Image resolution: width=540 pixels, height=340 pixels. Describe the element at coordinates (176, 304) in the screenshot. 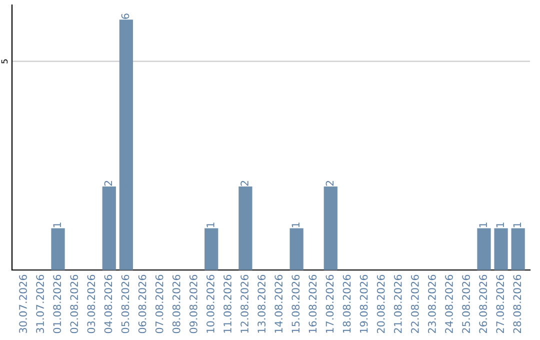

I see `x-tick-label: 08.08.2026` at that location.